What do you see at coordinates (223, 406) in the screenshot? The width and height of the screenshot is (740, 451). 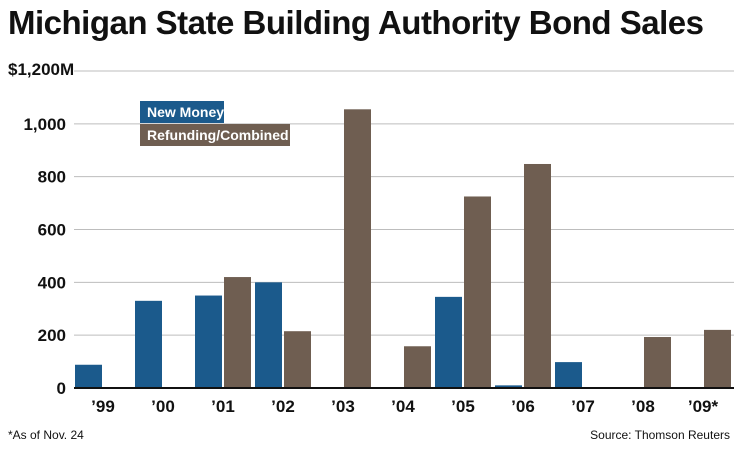 I see `x-tick-label: ’01` at bounding box center [223, 406].